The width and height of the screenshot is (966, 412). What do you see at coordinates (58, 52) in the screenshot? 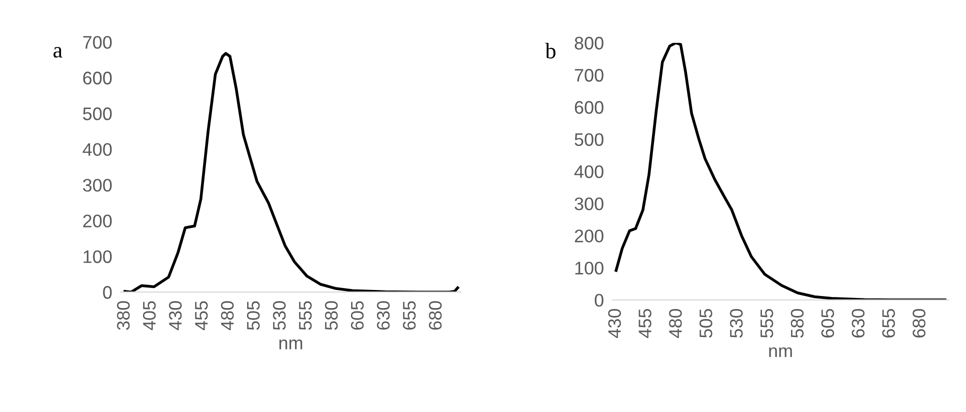
I see `text: a` at bounding box center [58, 52].